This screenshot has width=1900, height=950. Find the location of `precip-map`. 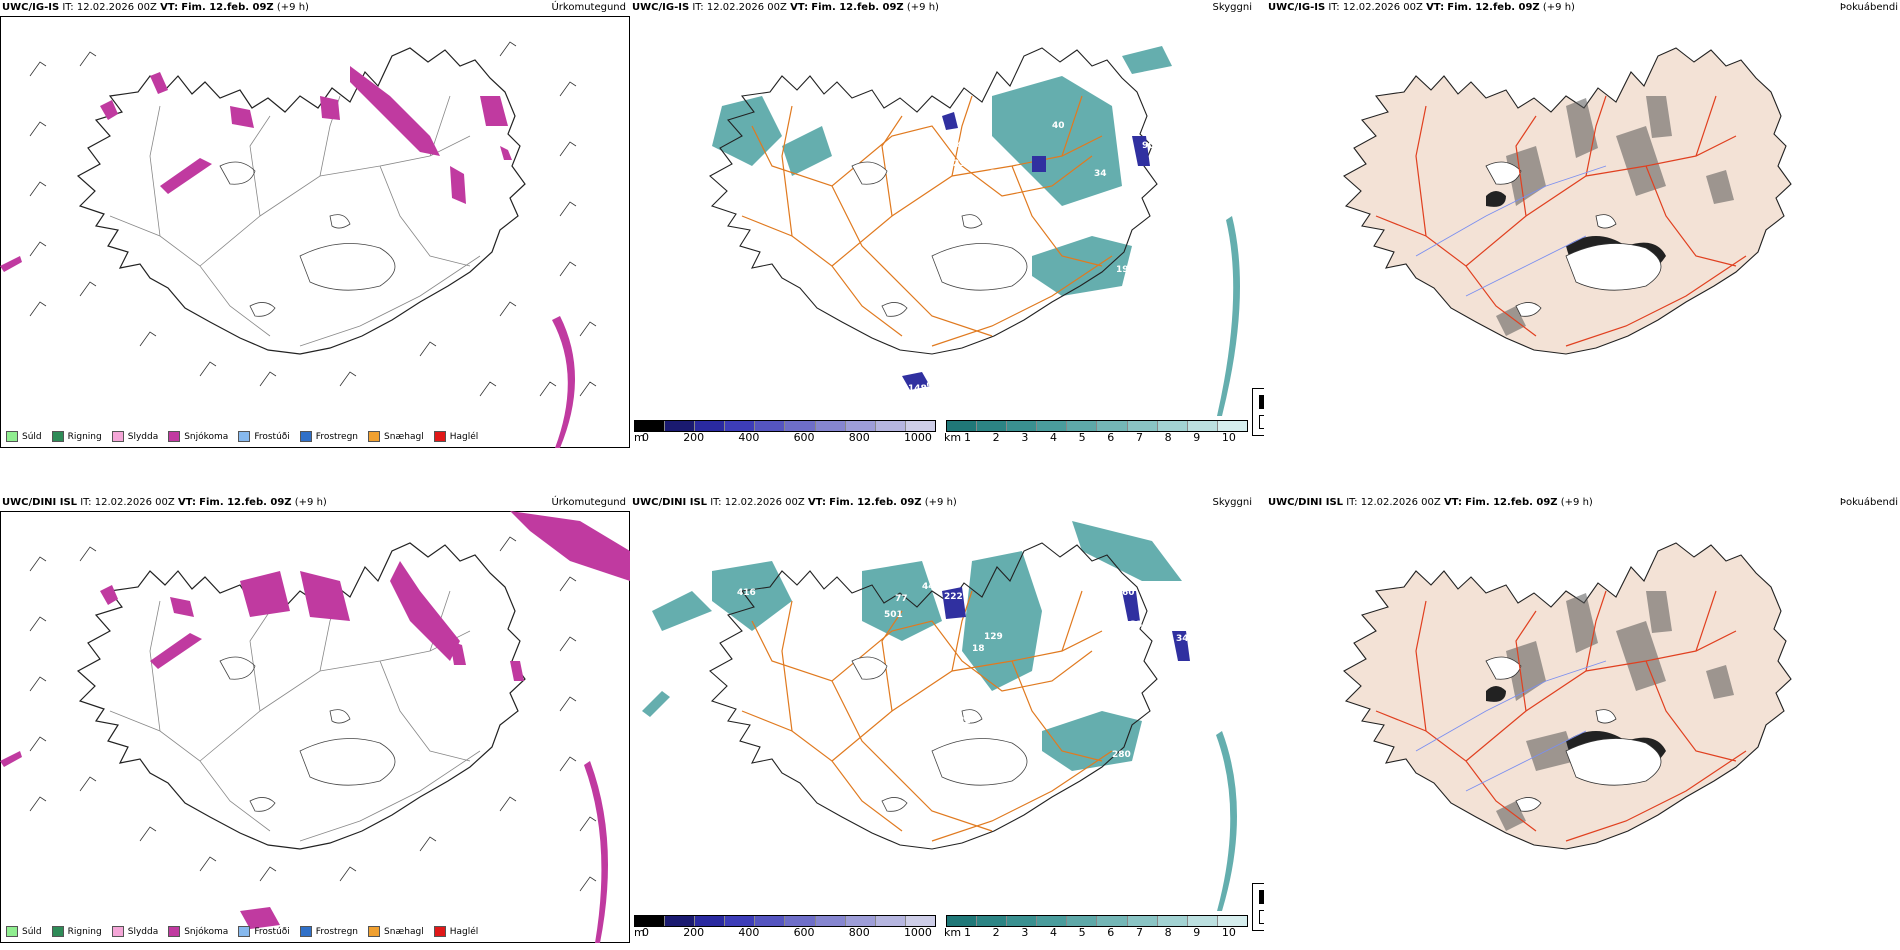

precip-map is located at coordinates (298, 244).